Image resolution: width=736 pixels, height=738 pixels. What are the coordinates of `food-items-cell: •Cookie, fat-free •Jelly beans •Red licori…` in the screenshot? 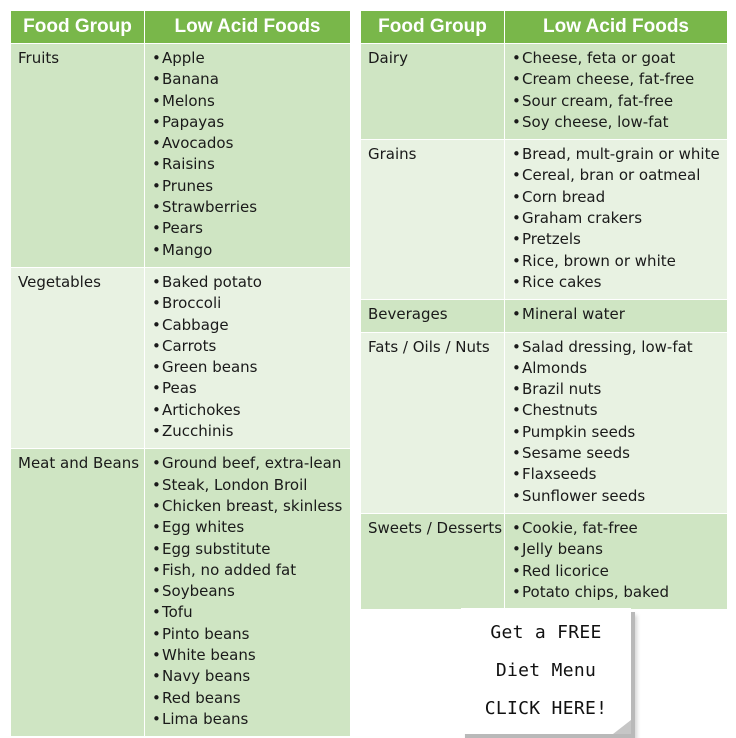 It's located at (615, 561).